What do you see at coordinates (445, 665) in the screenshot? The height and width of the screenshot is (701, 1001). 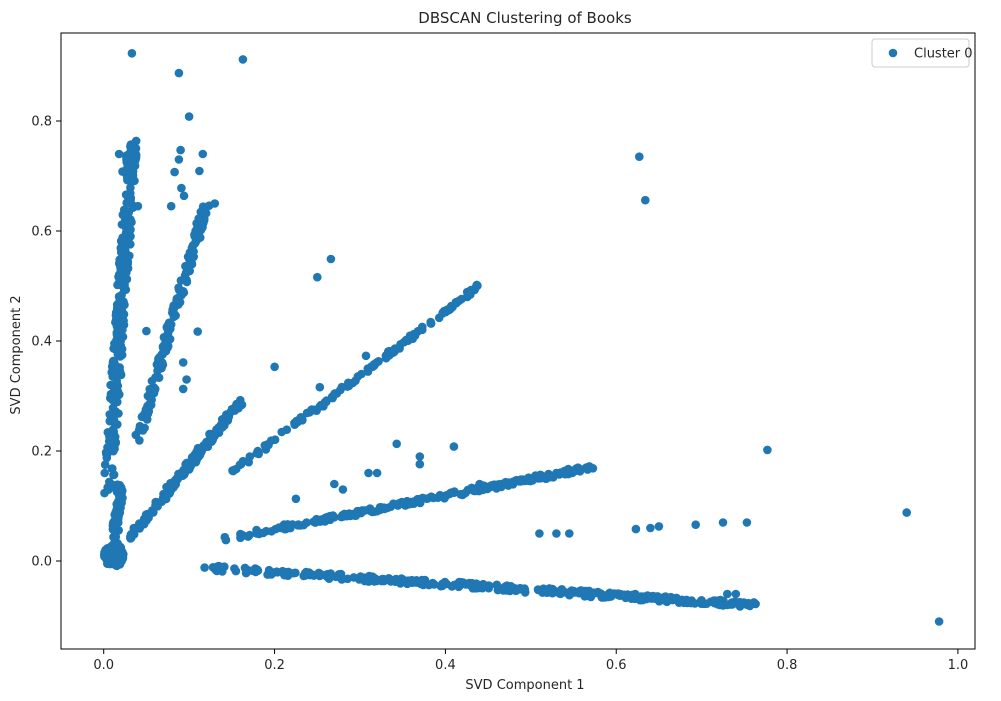 I see `x-tick-label: 0.4` at bounding box center [445, 665].